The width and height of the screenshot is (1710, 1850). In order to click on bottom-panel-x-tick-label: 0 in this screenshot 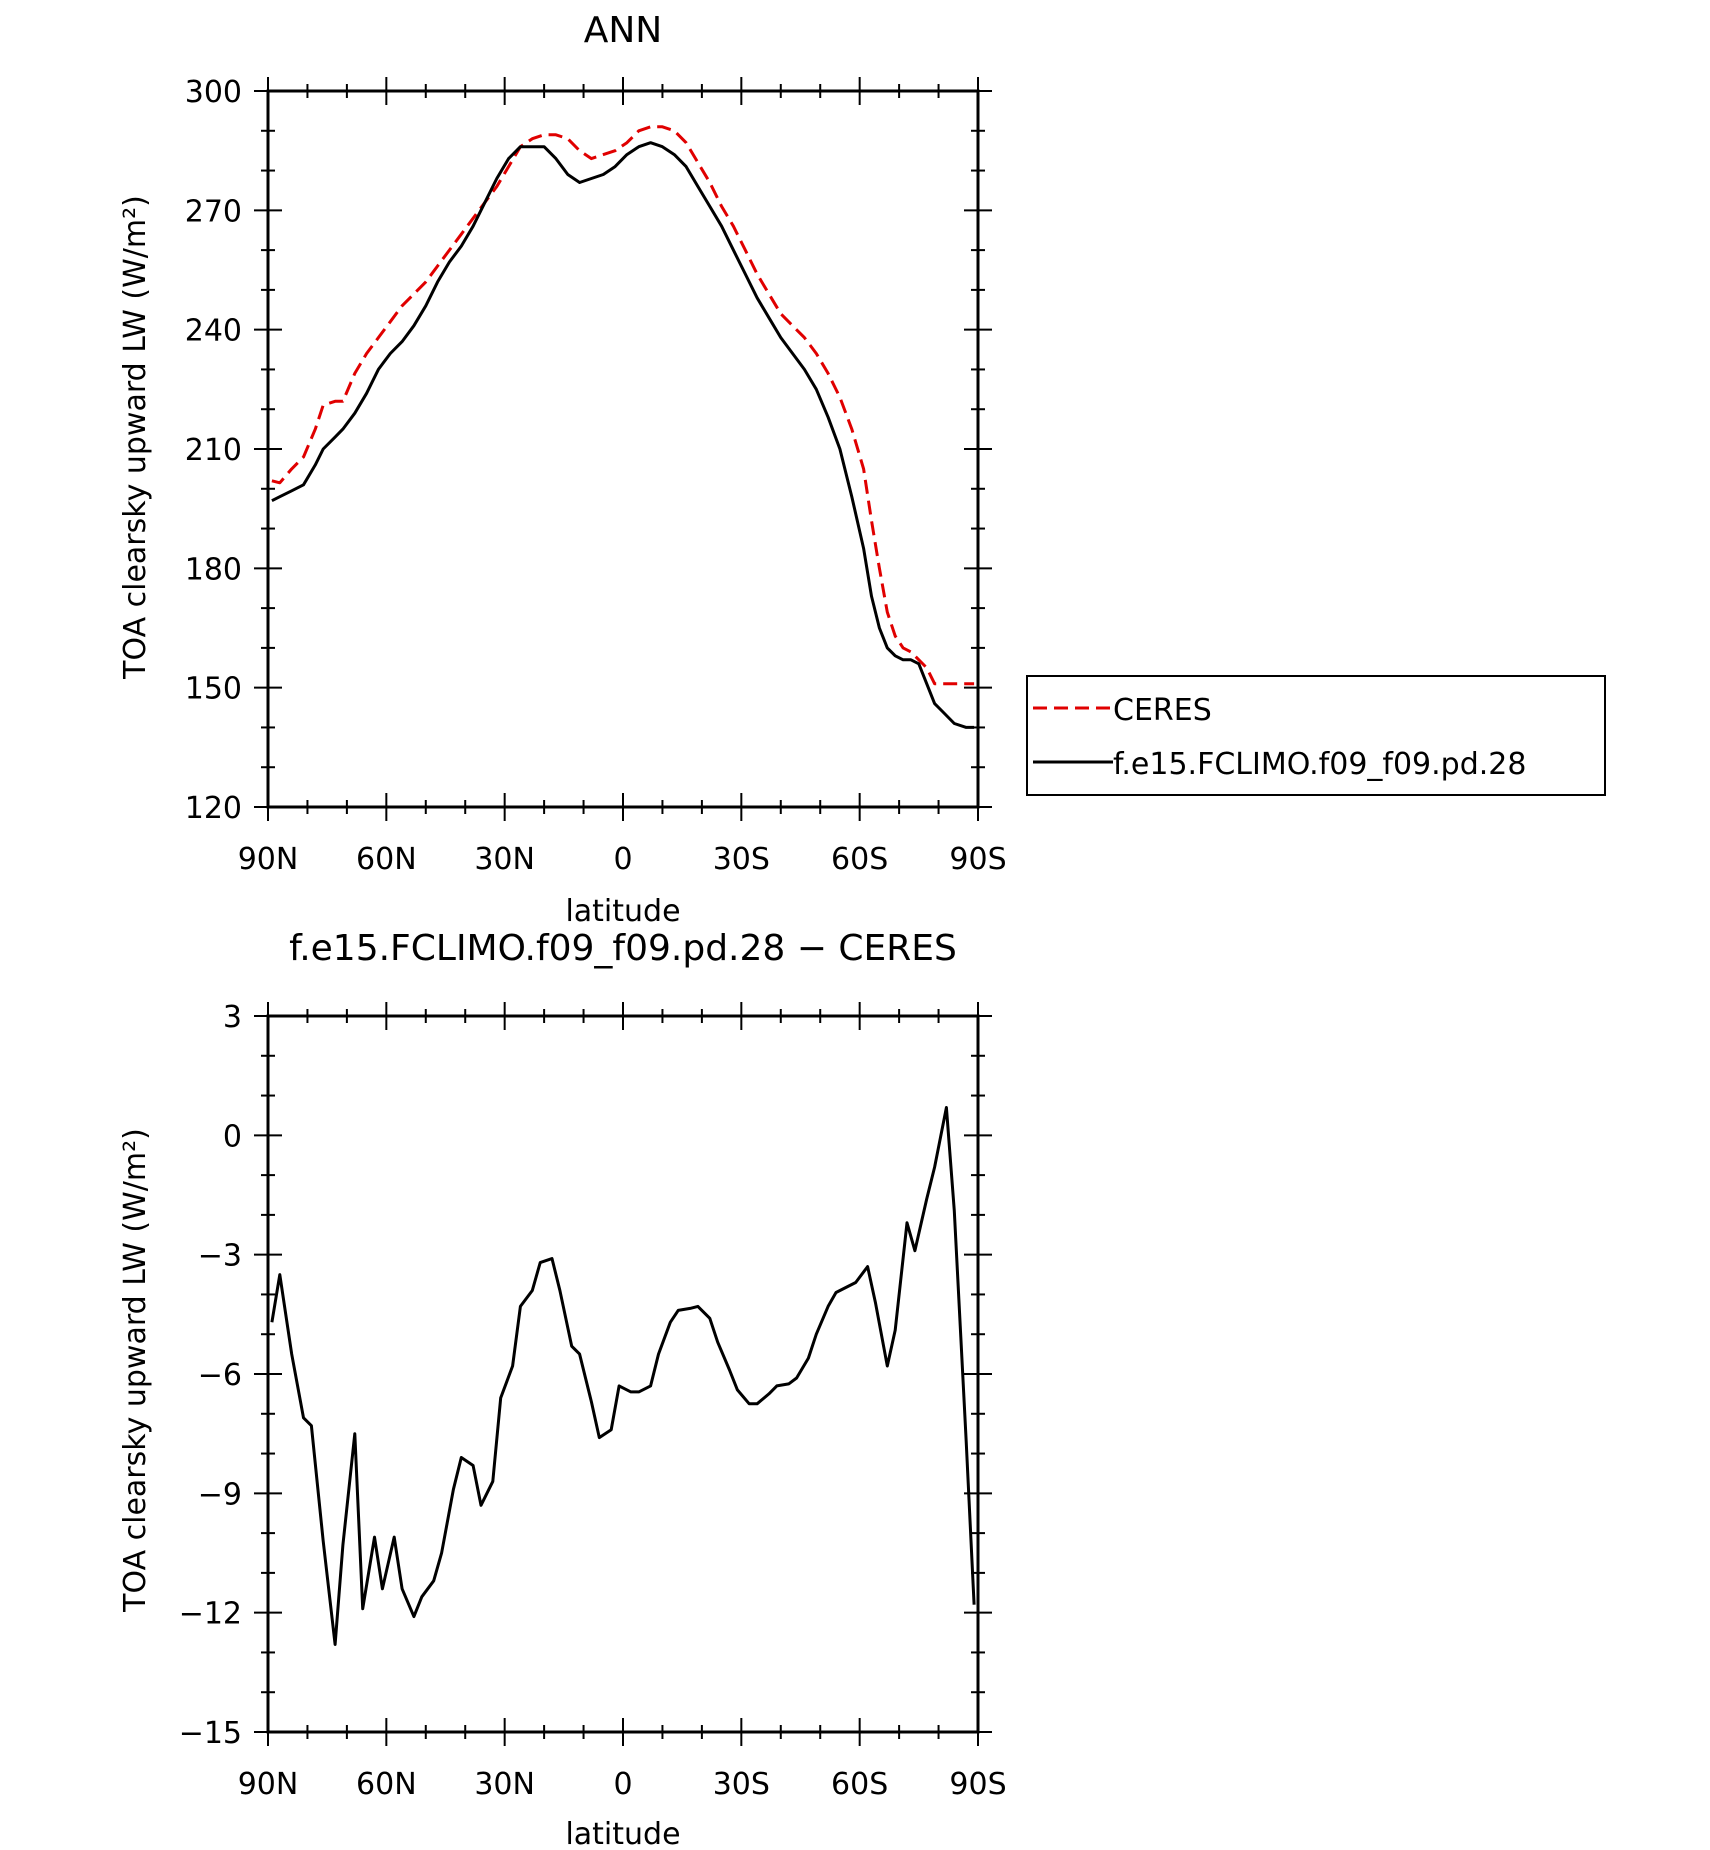, I will do `click(622, 1784)`.